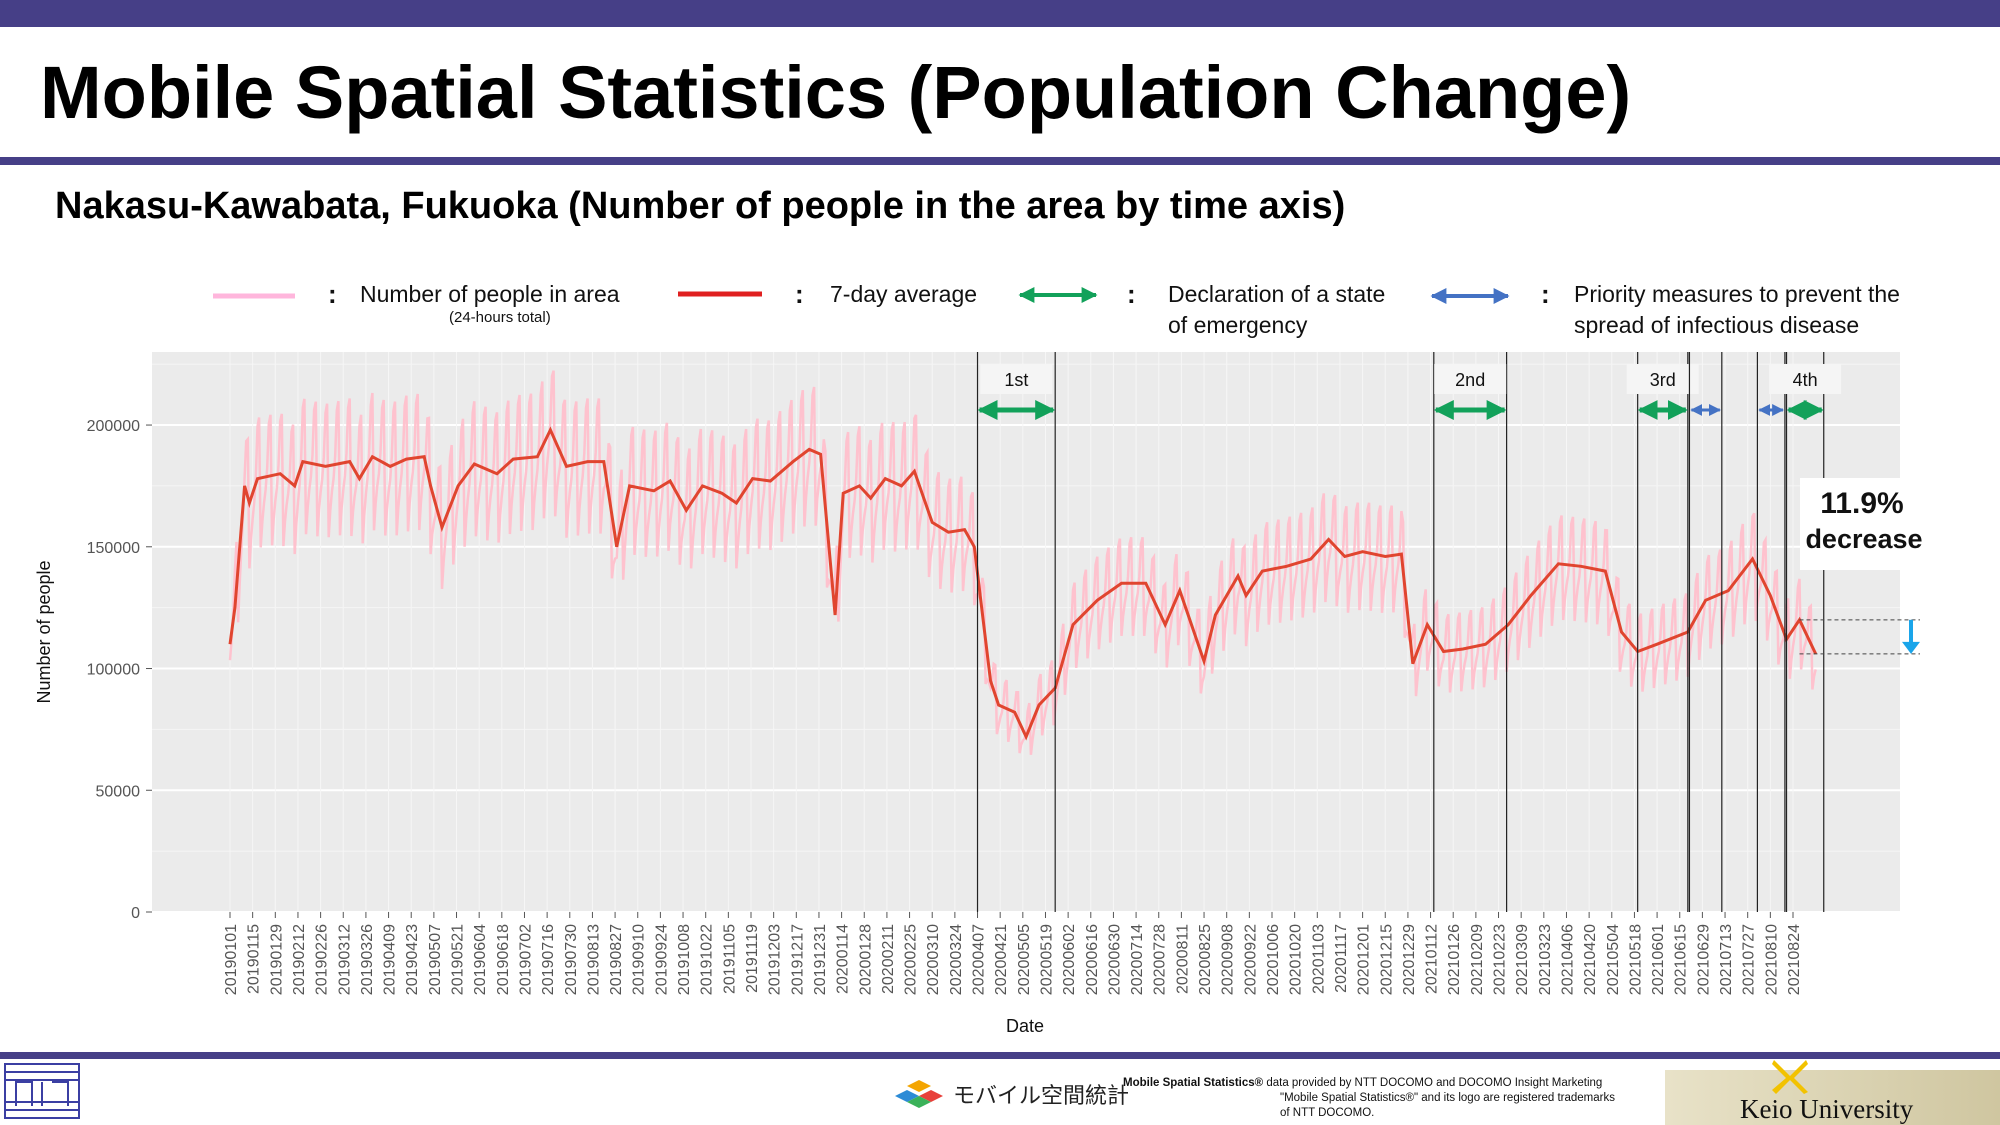 The image size is (2000, 1125). Describe the element at coordinates (865, 959) in the screenshot. I see `x-tick-label: 20200128` at that location.